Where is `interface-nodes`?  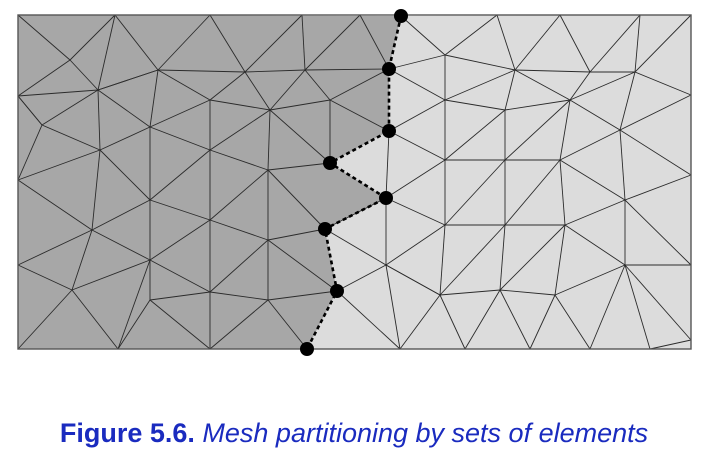 interface-nodes is located at coordinates (354, 182).